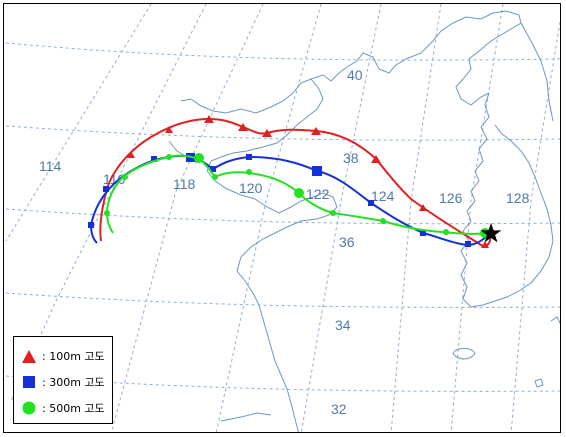  Describe the element at coordinates (451, 198) in the screenshot. I see `lon-label: 126` at that location.